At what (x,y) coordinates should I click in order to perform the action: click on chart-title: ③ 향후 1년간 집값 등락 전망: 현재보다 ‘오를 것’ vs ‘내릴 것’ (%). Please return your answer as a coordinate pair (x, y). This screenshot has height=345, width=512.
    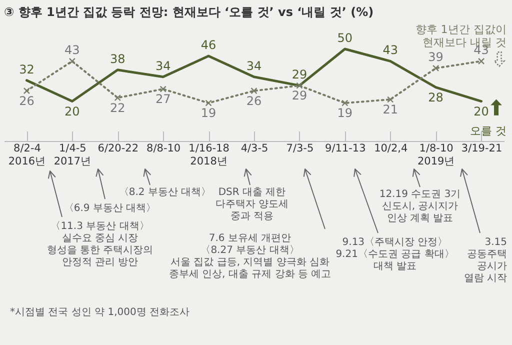
    Looking at the image, I should click on (189, 12).